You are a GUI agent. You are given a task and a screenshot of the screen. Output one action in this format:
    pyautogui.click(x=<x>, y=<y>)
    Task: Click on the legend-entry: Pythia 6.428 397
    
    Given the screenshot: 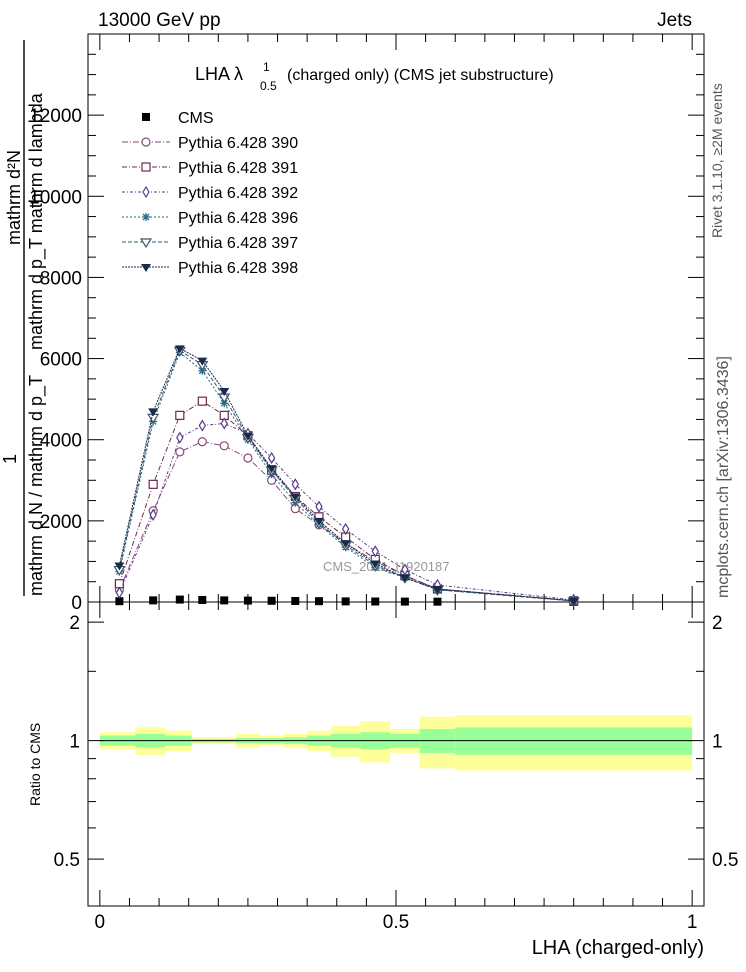 What is the action you would take?
    pyautogui.click(x=210, y=243)
    